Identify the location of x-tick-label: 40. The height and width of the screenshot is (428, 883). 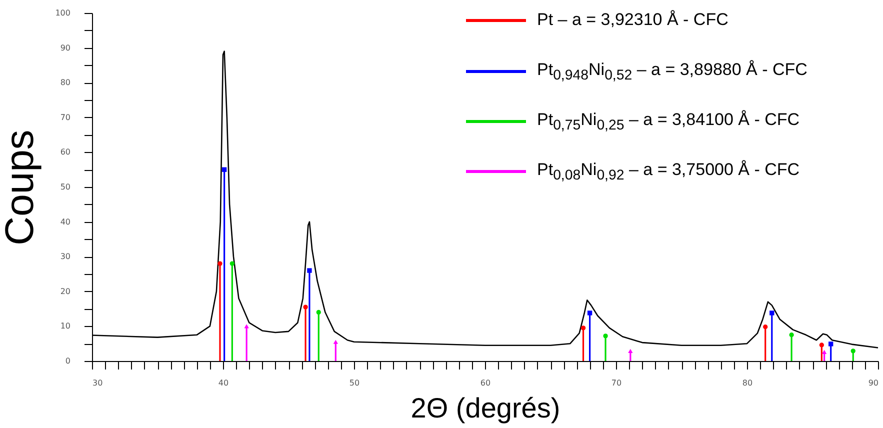
(223, 383).